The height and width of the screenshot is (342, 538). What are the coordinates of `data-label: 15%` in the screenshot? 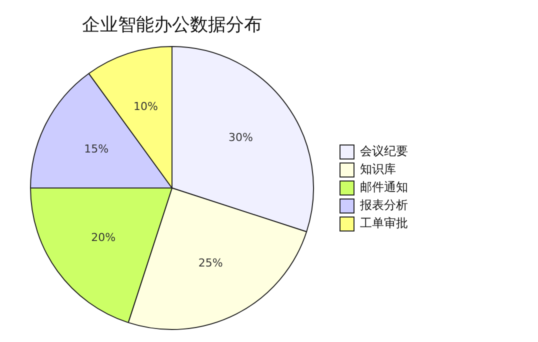 It's located at (96, 149).